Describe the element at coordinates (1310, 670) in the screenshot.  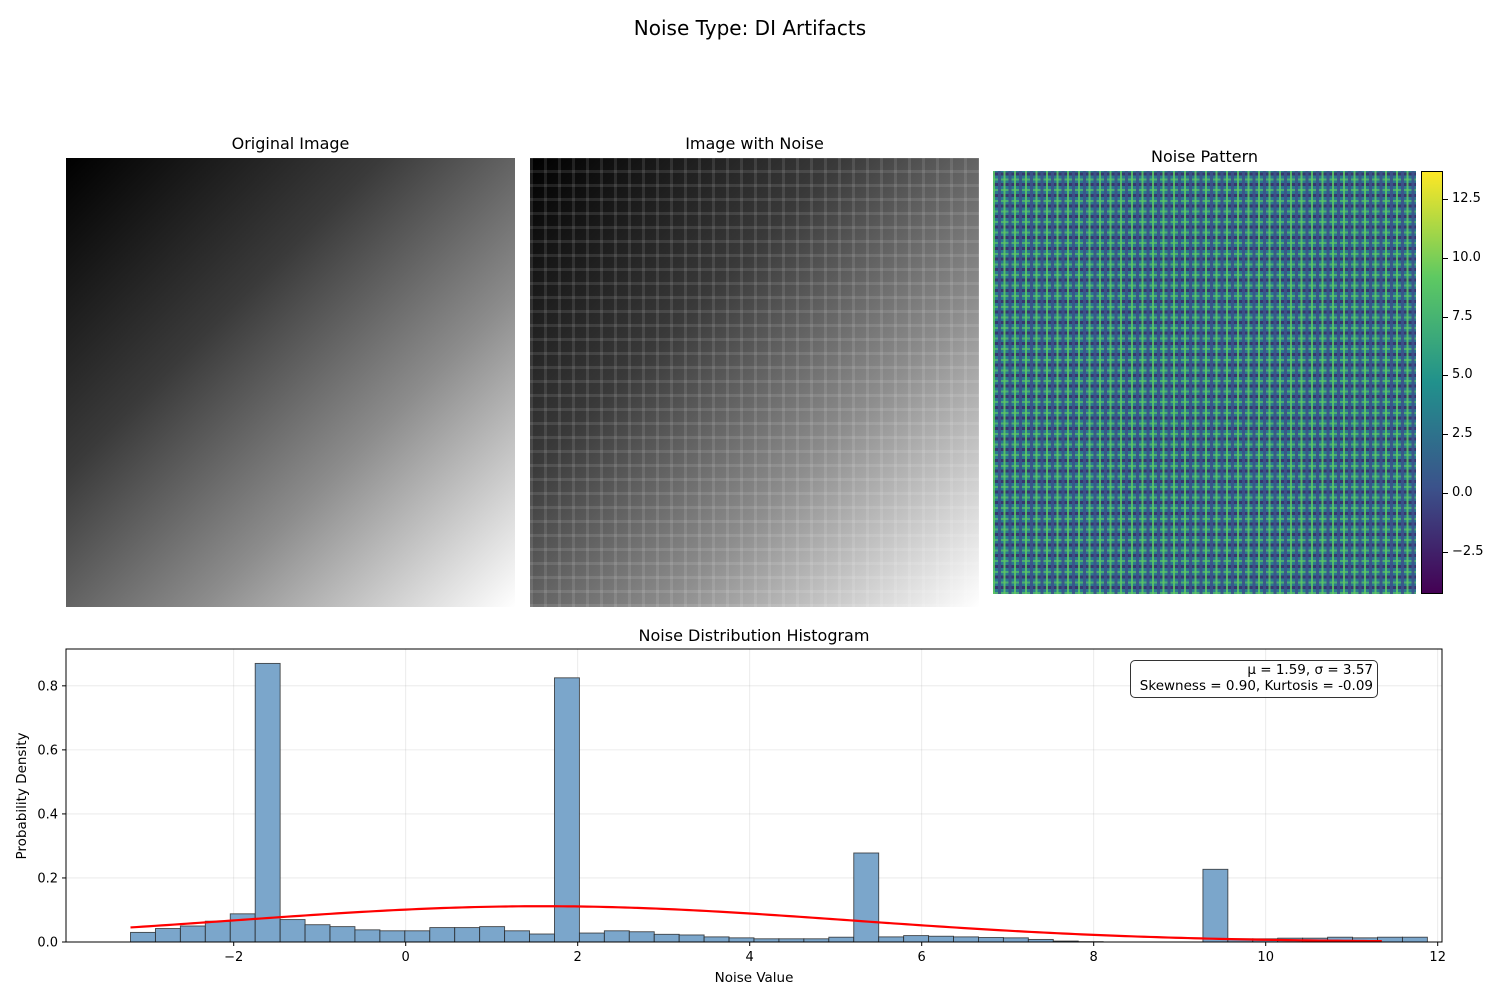
I see `stats-line-mean-sigma: μ = 1.59, σ = 3.57` at that location.